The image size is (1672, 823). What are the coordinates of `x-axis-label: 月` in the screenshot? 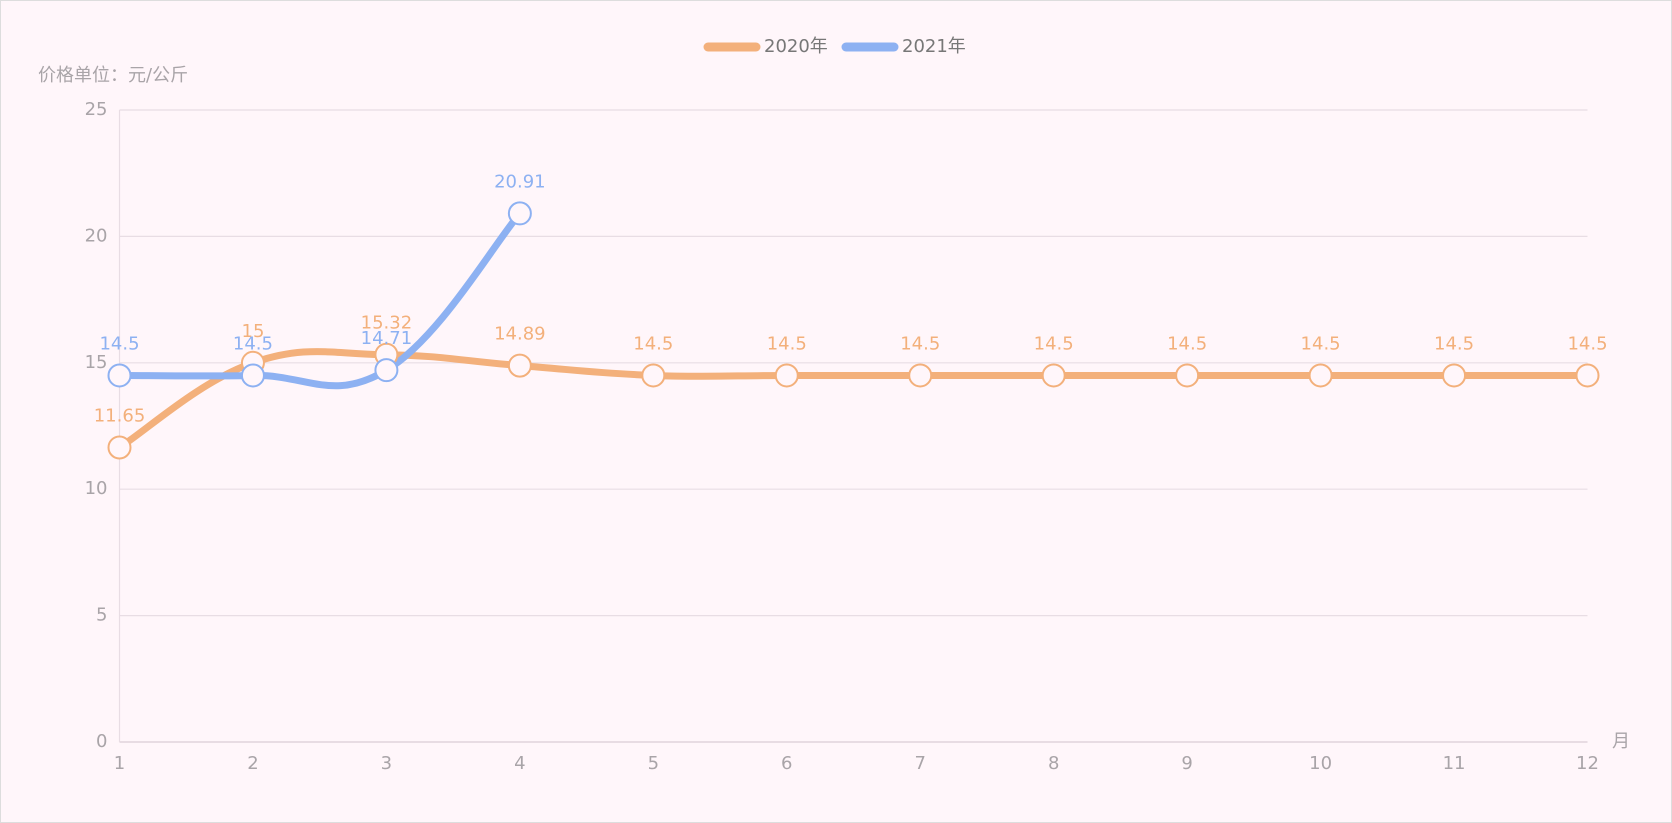 It's located at (1621, 741).